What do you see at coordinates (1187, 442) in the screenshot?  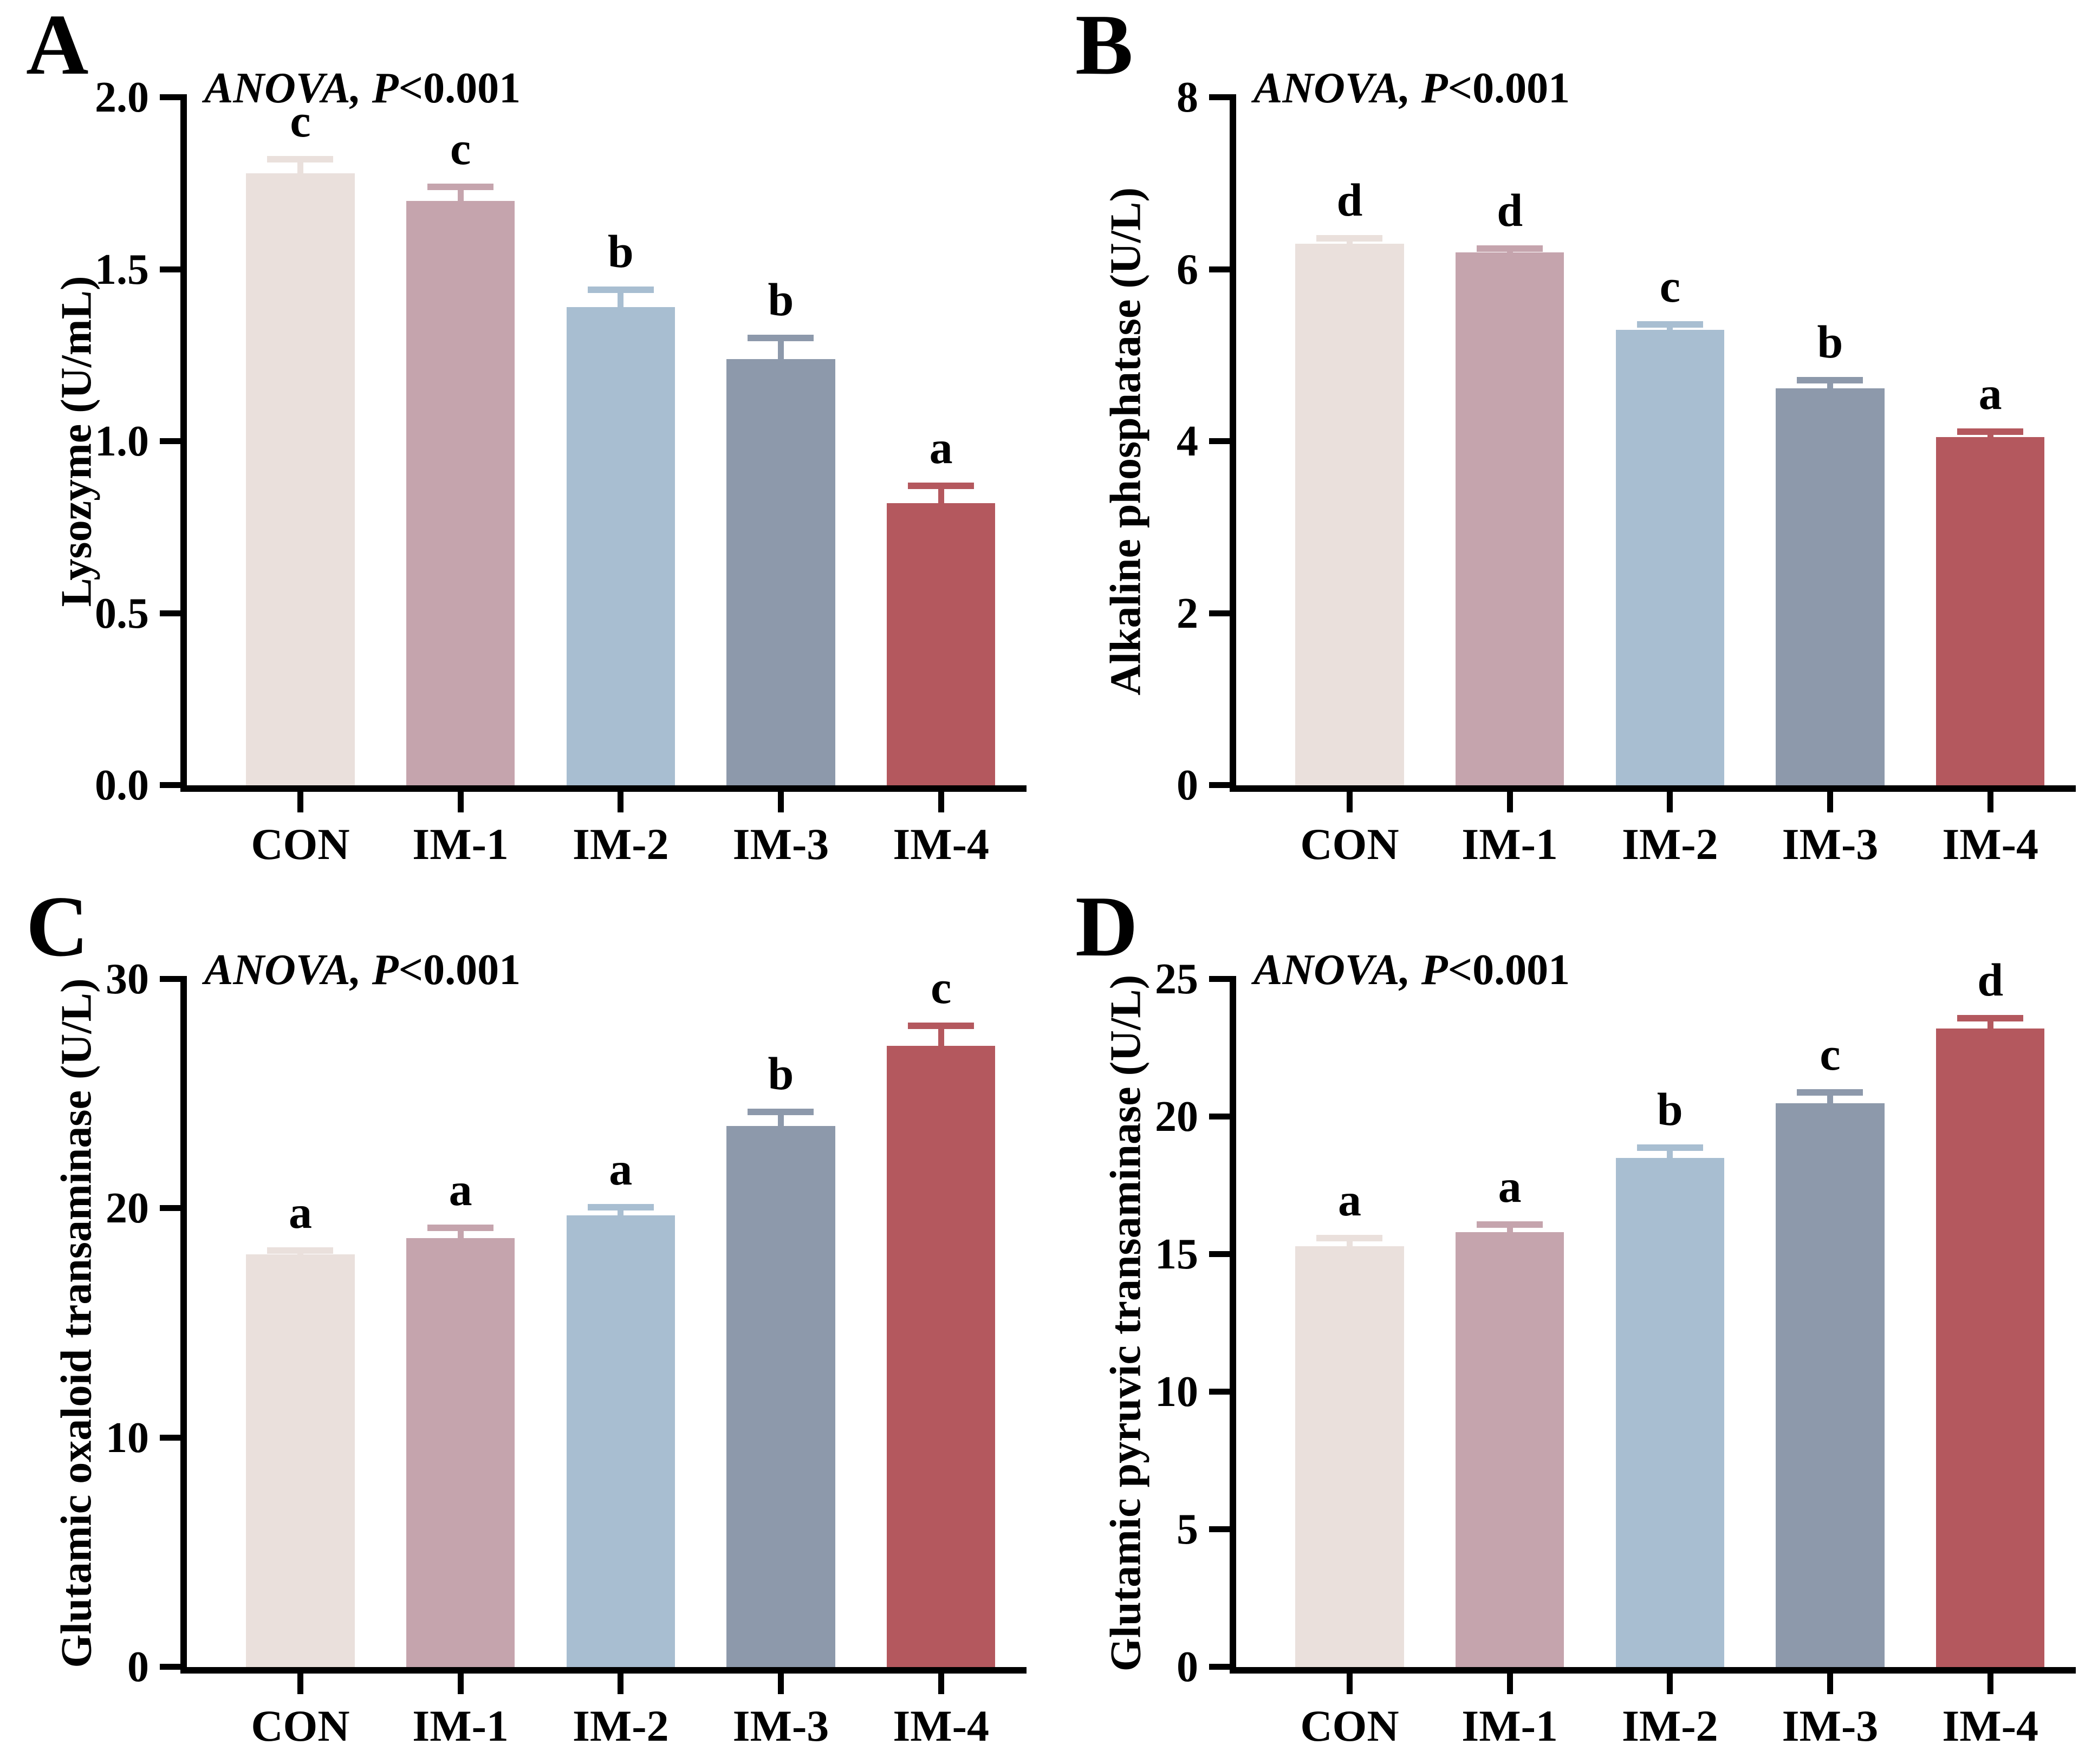 I see `y-axis-tick-label: 4` at bounding box center [1187, 442].